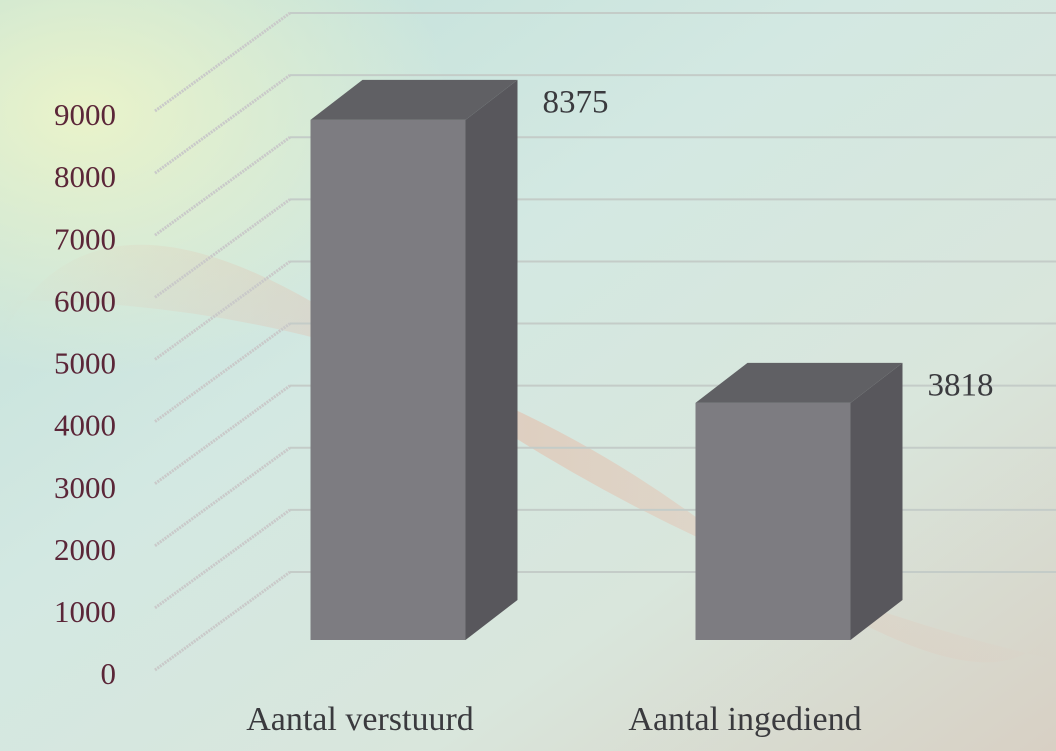 The width and height of the screenshot is (1056, 751). Describe the element at coordinates (360, 719) in the screenshot. I see `x-tick-label: Aantal verstuurd` at that location.